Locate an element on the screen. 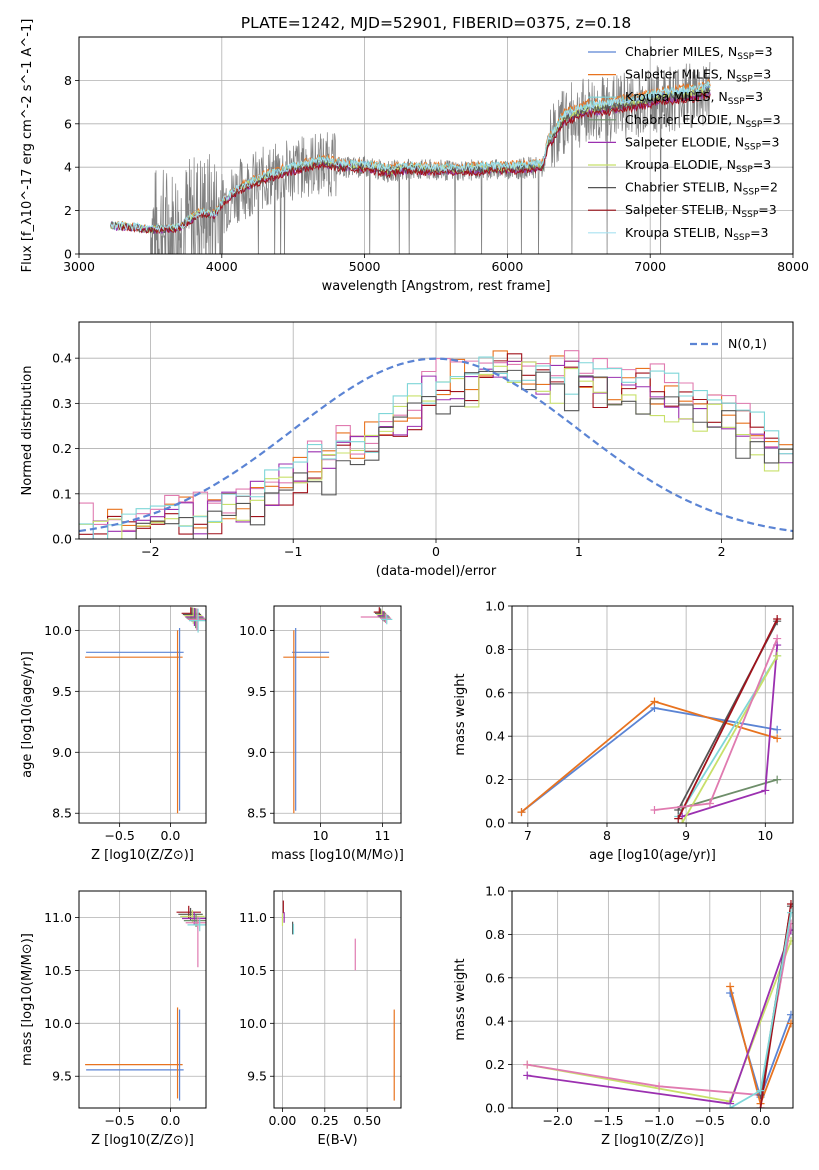  x-axis-label: (data-model)/error is located at coordinates (436, 571).